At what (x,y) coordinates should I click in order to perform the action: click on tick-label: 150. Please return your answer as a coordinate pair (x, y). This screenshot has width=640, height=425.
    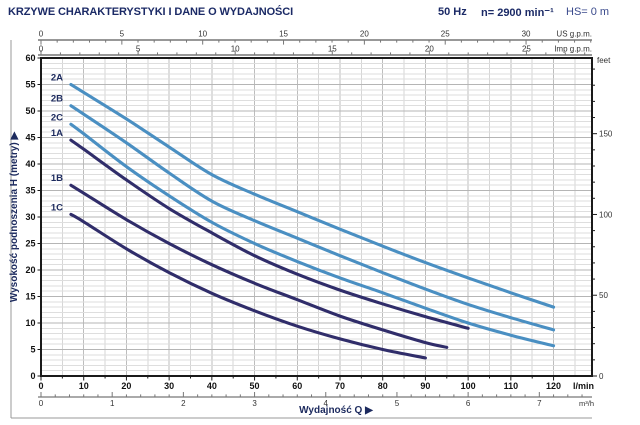
    Looking at the image, I should click on (606, 134).